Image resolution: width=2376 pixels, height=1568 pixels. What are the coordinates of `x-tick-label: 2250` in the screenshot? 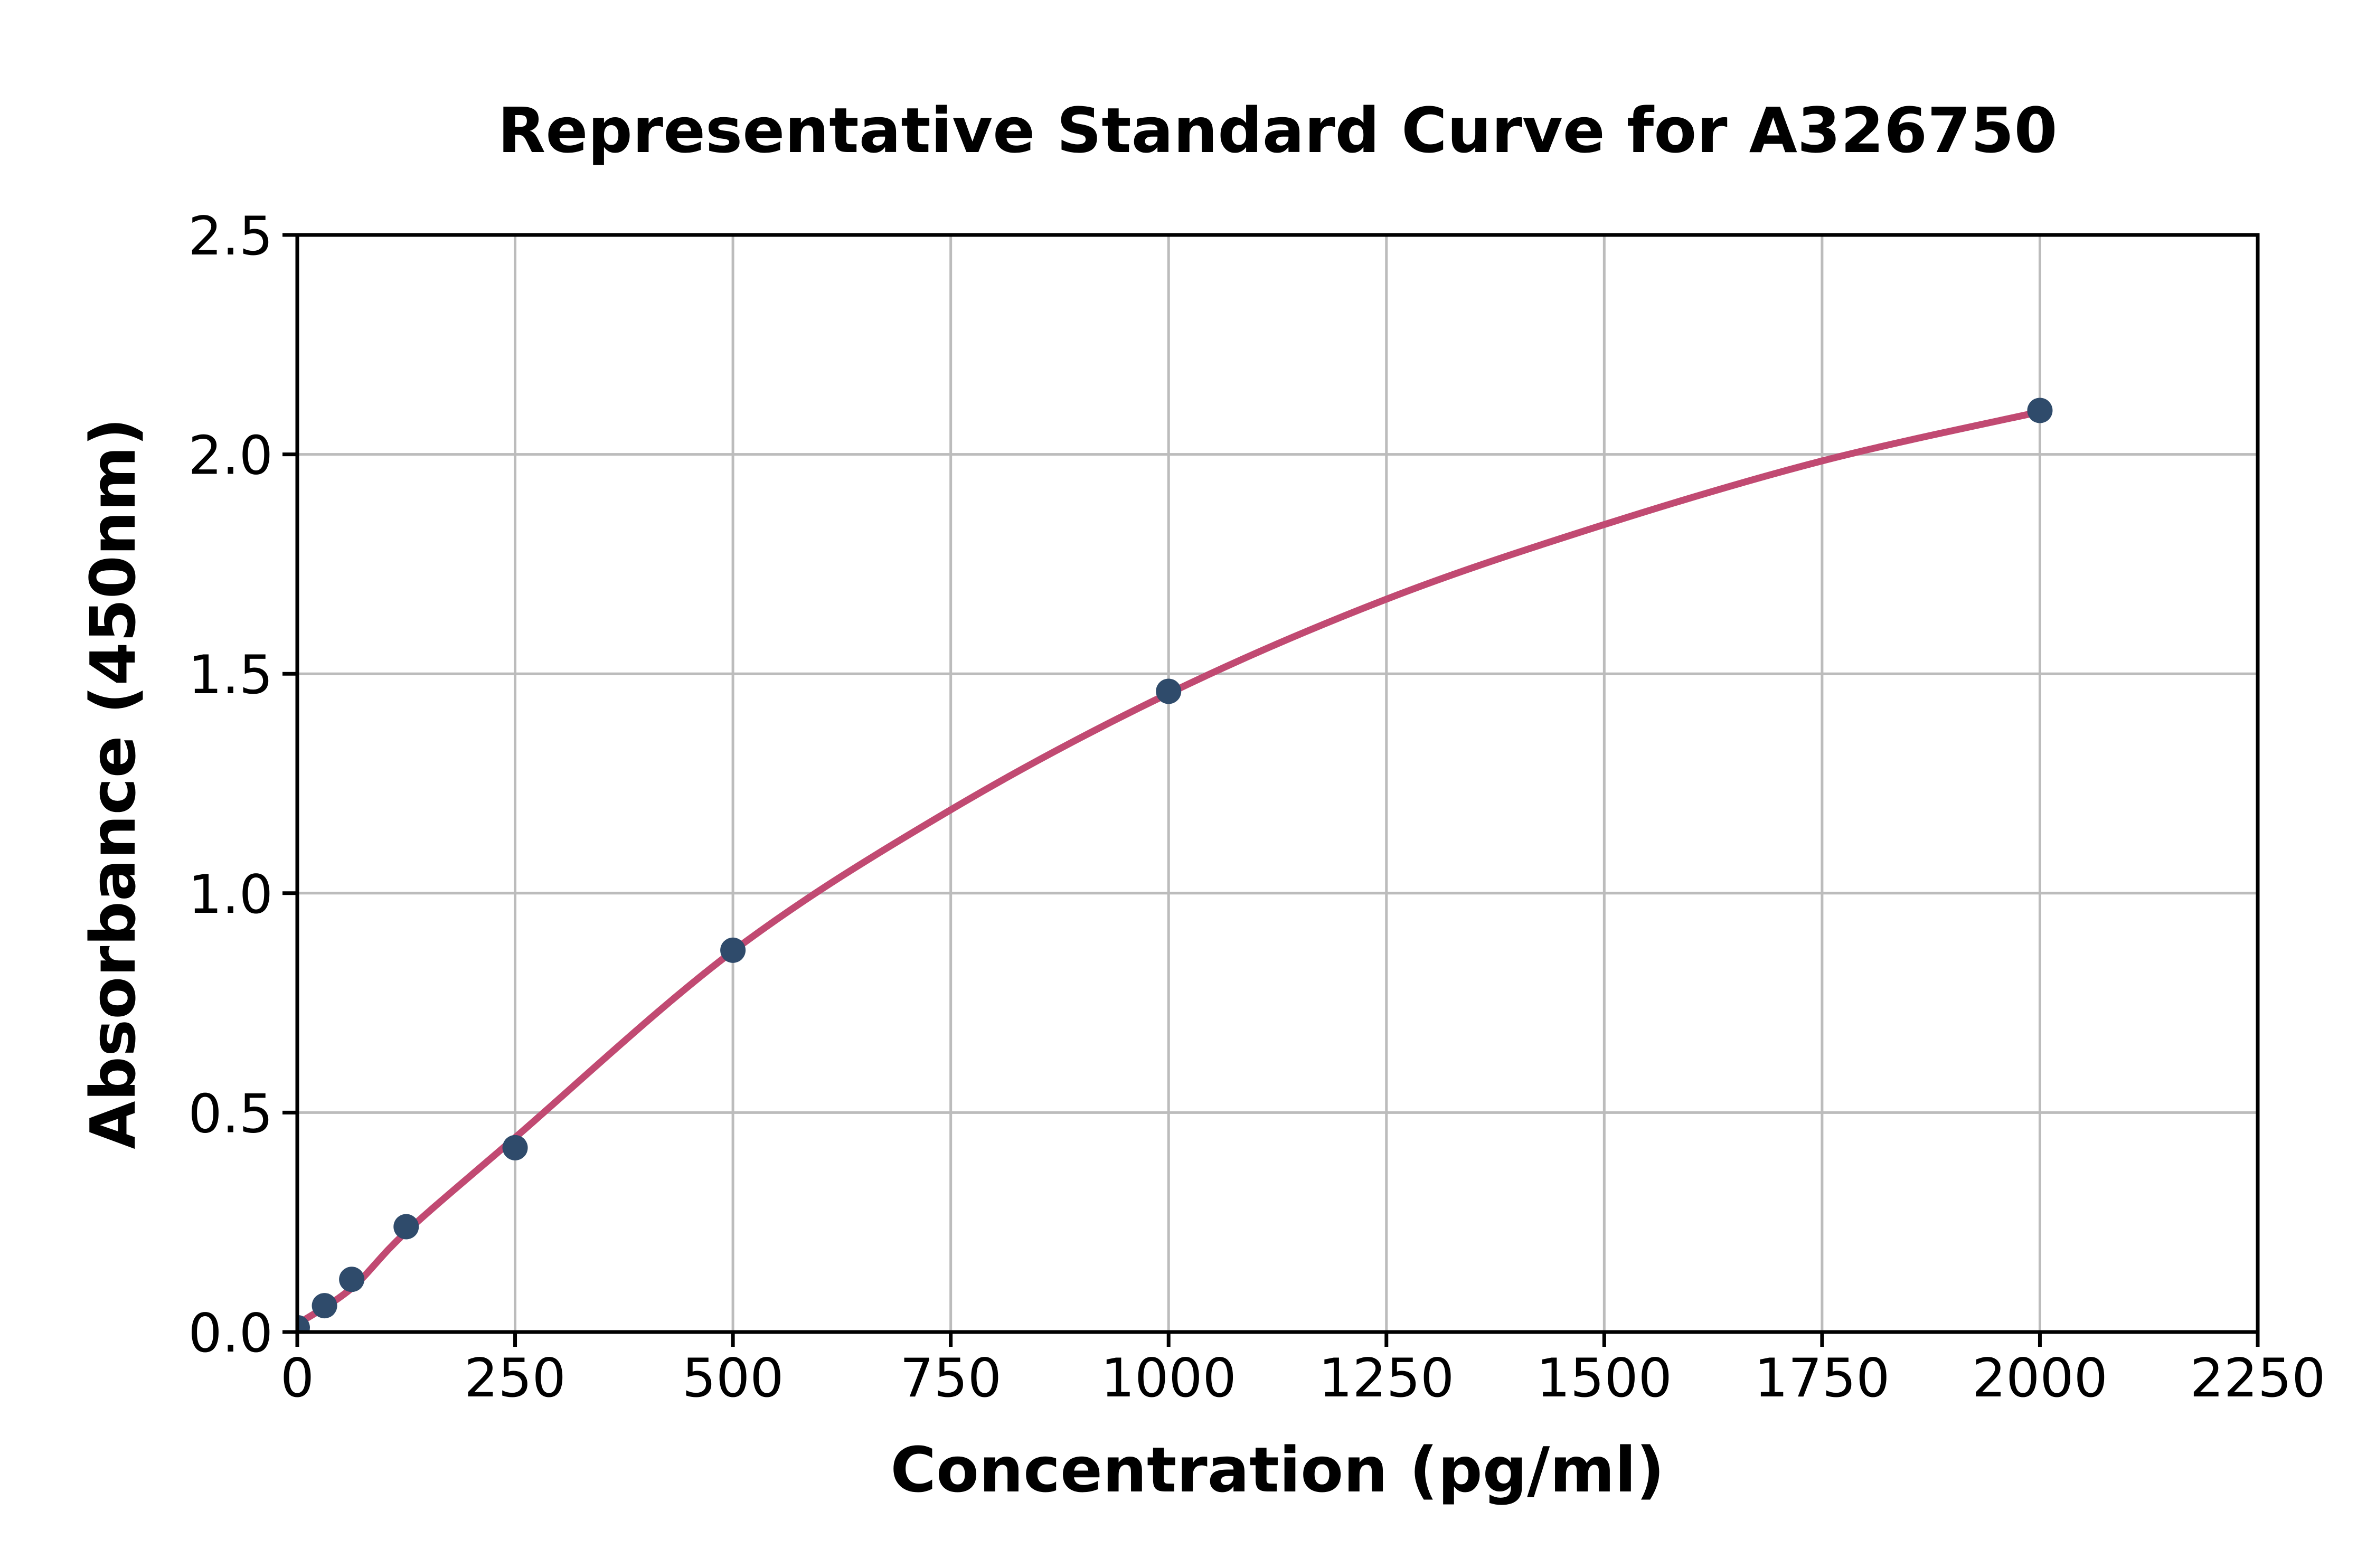 It's located at (2257, 1378).